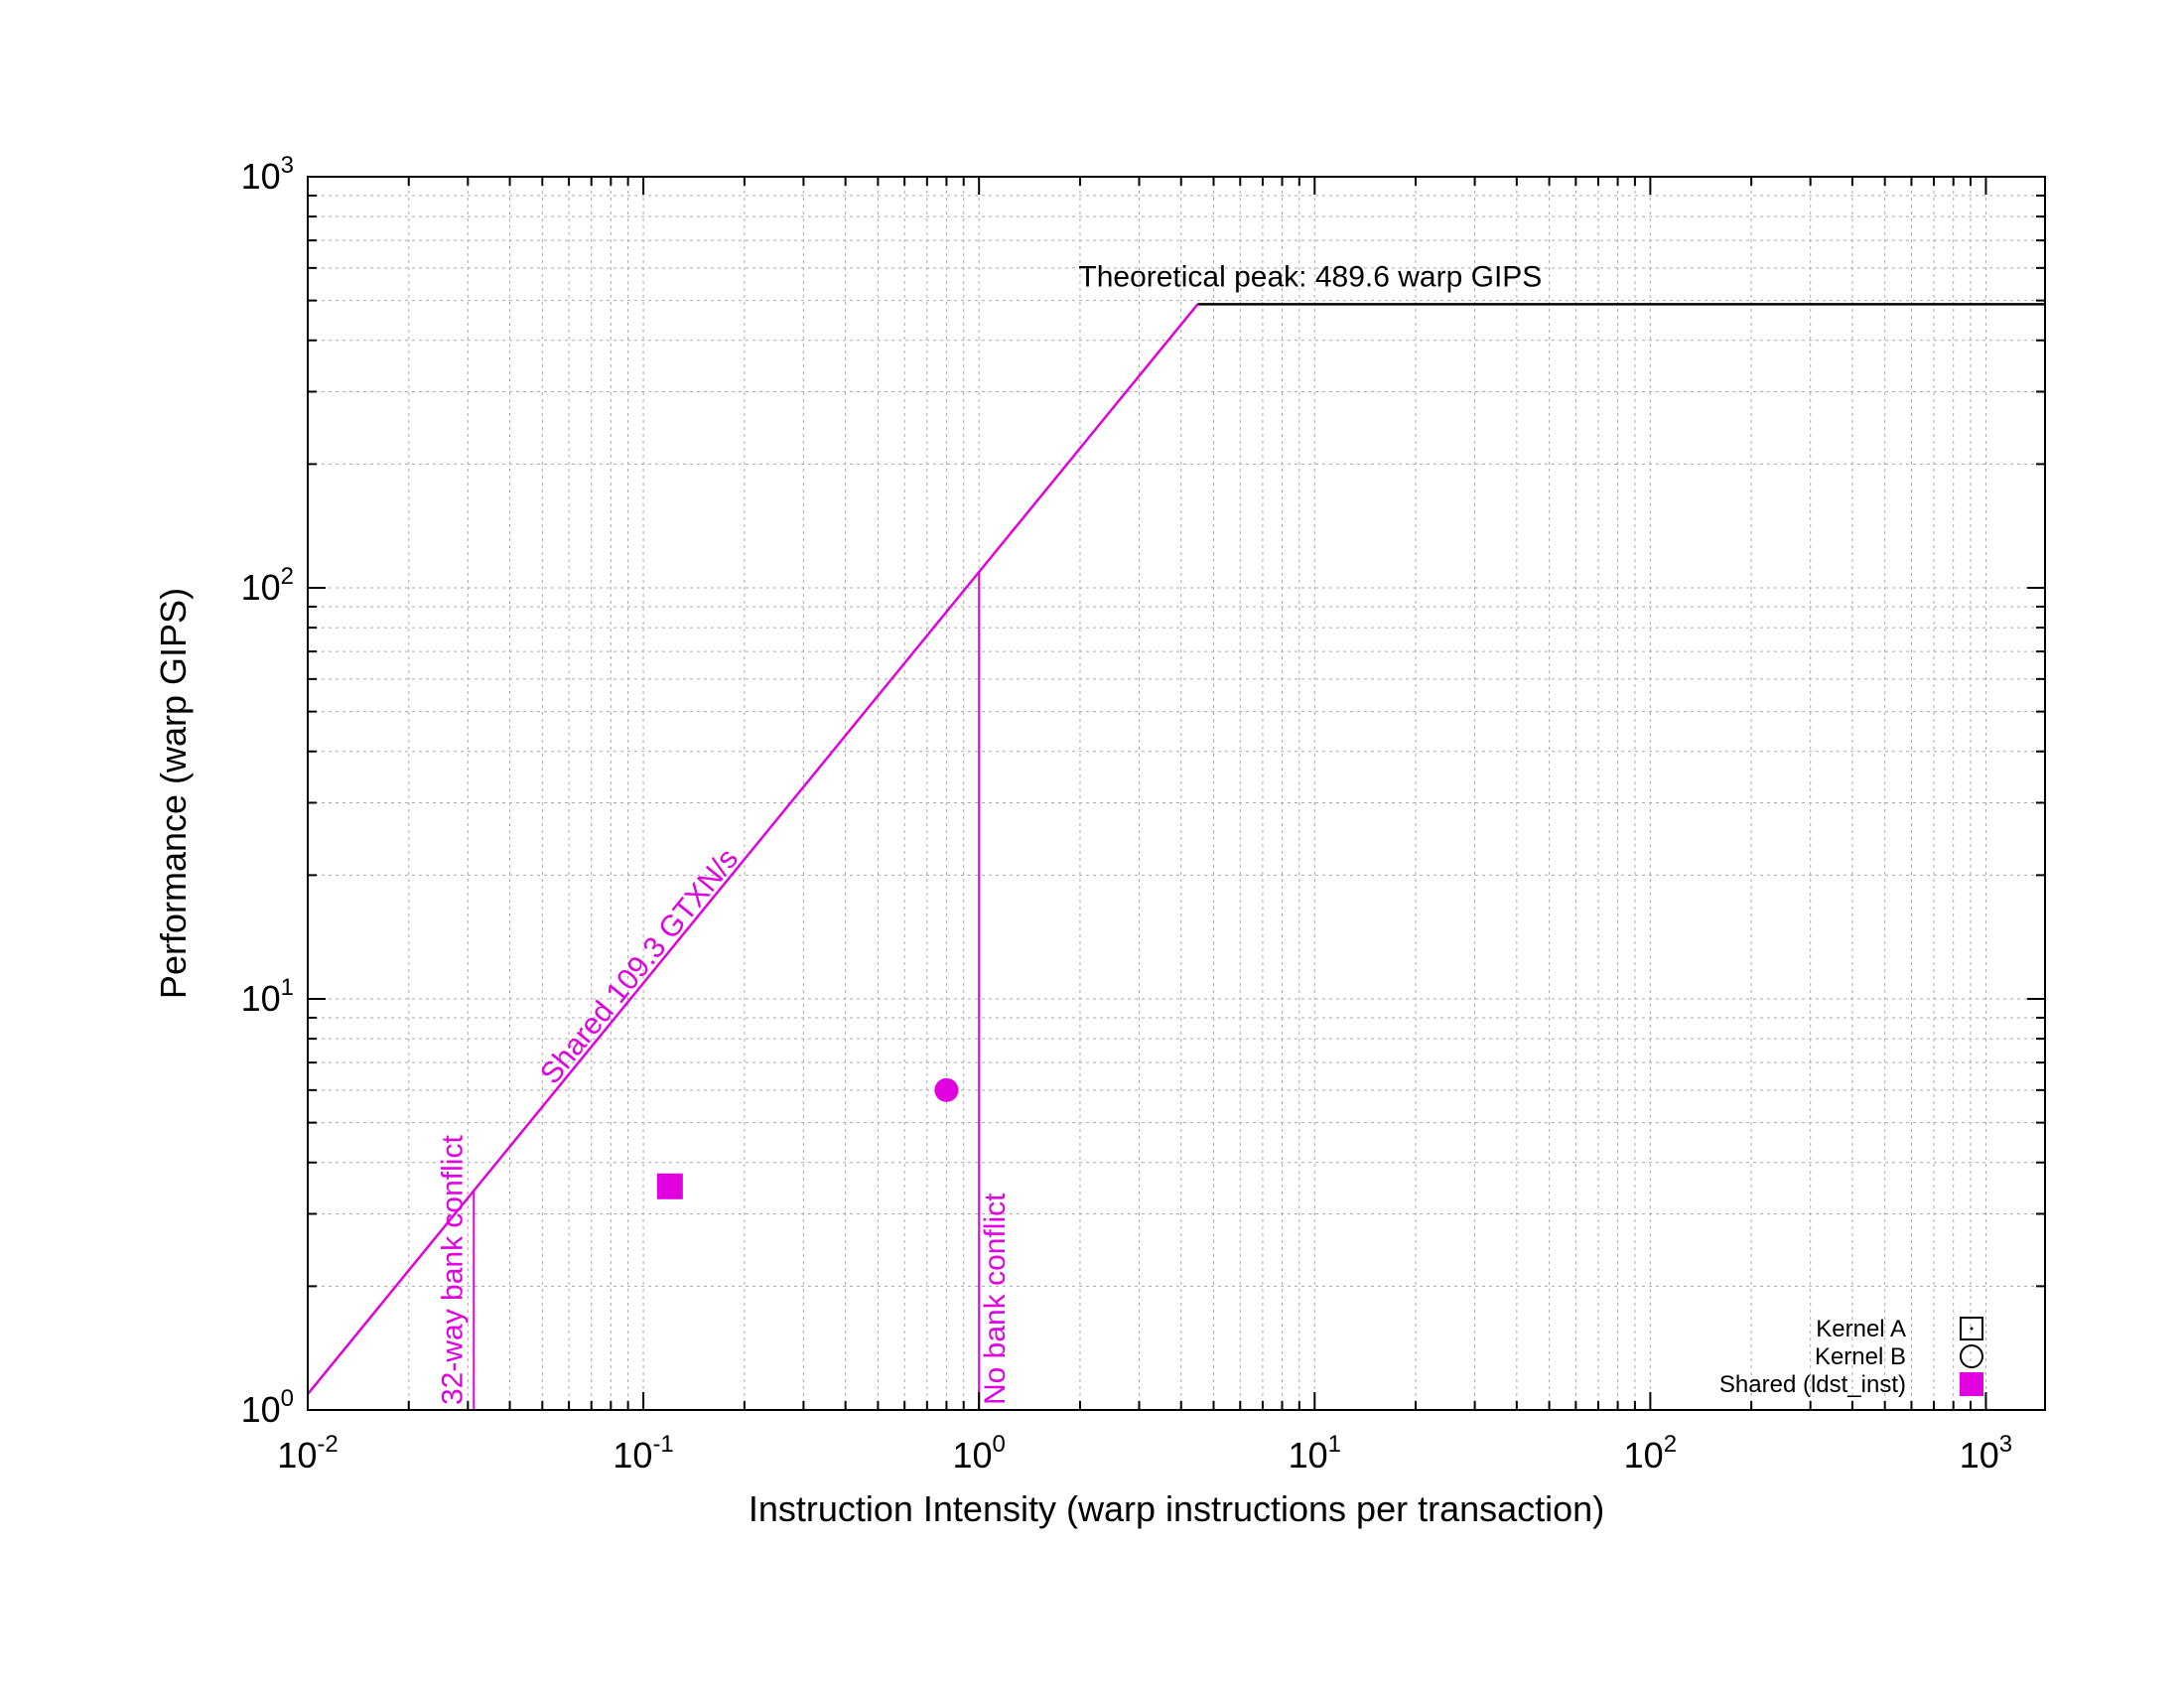  I want to click on legend-entry-label: Kernel A, so click(1861, 1329).